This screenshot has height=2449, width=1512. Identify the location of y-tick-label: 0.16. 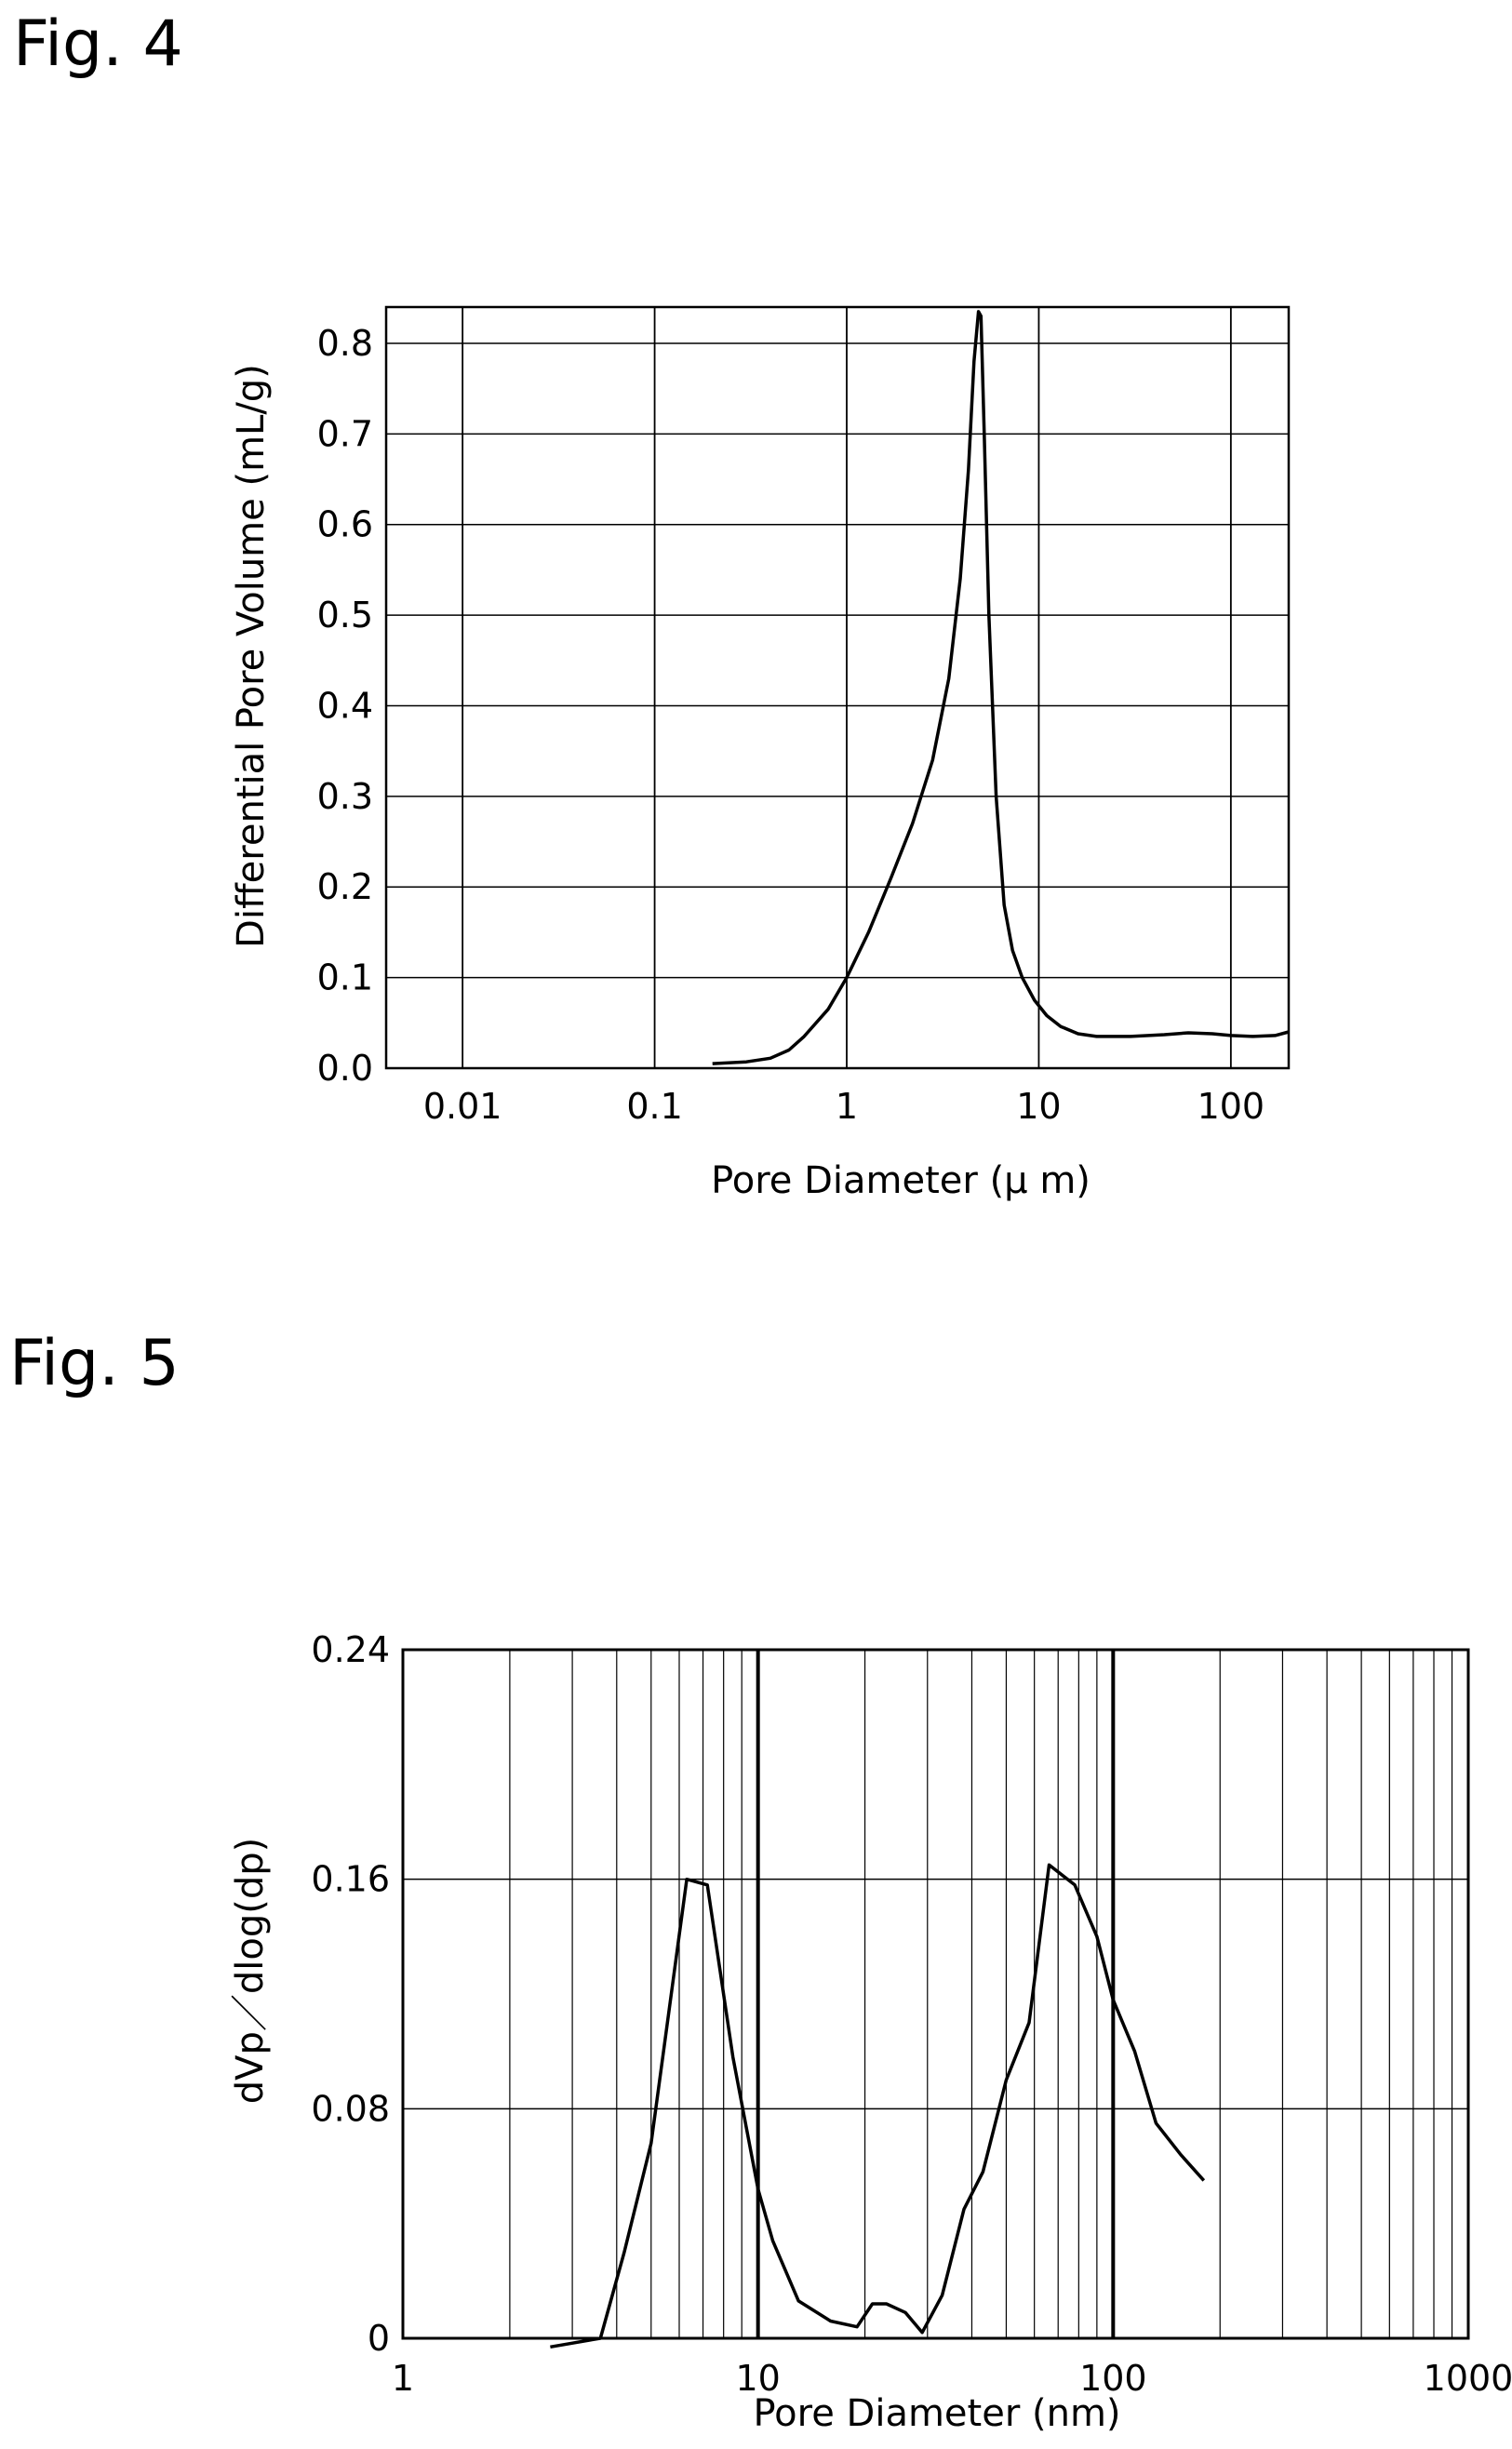
(350, 1879).